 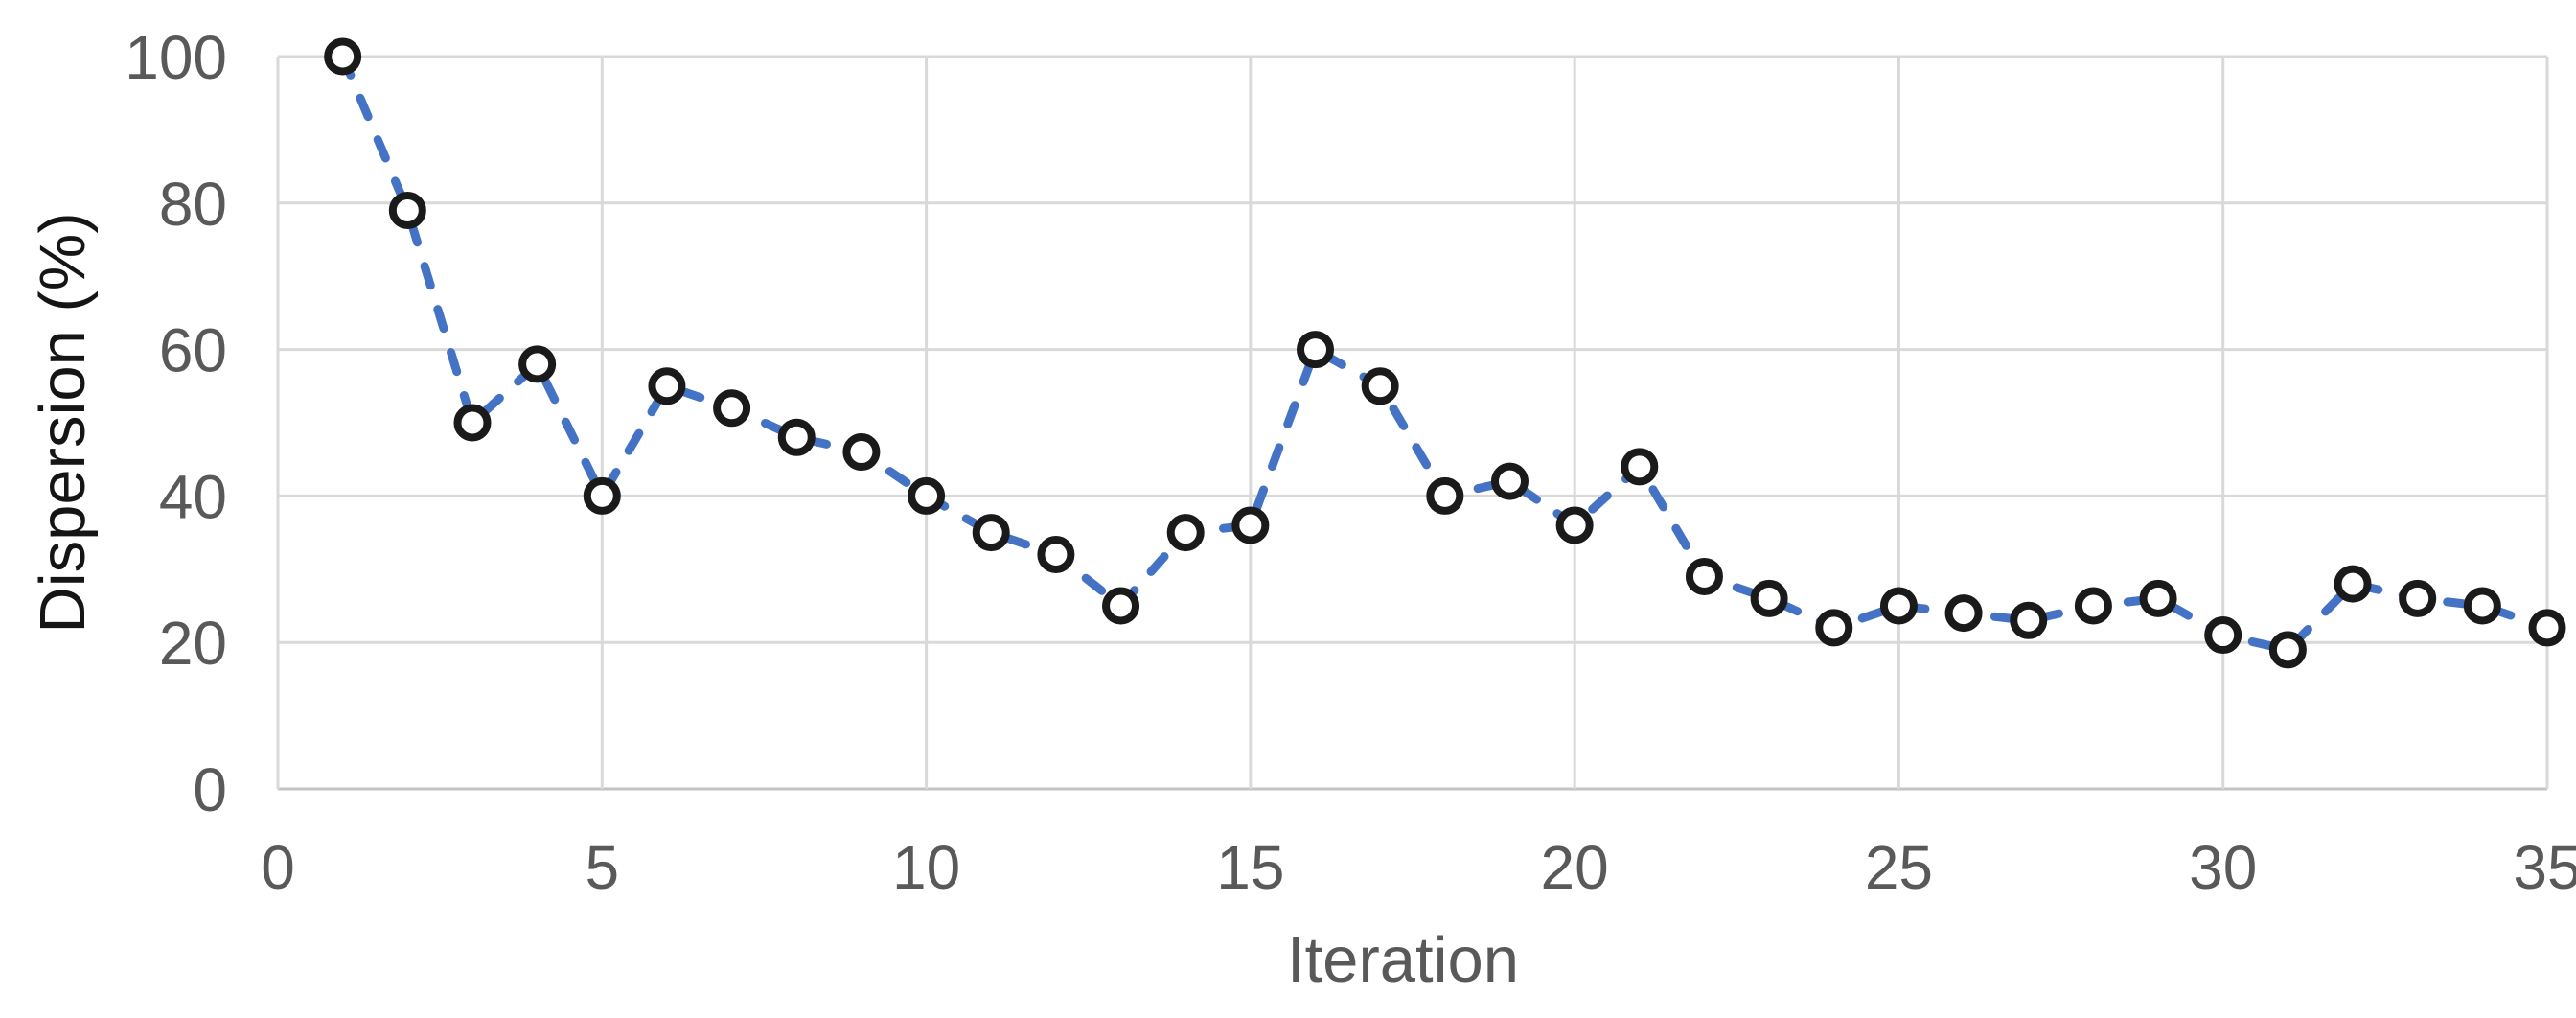 What do you see at coordinates (926, 867) in the screenshot?
I see `x-tick-label: 10` at bounding box center [926, 867].